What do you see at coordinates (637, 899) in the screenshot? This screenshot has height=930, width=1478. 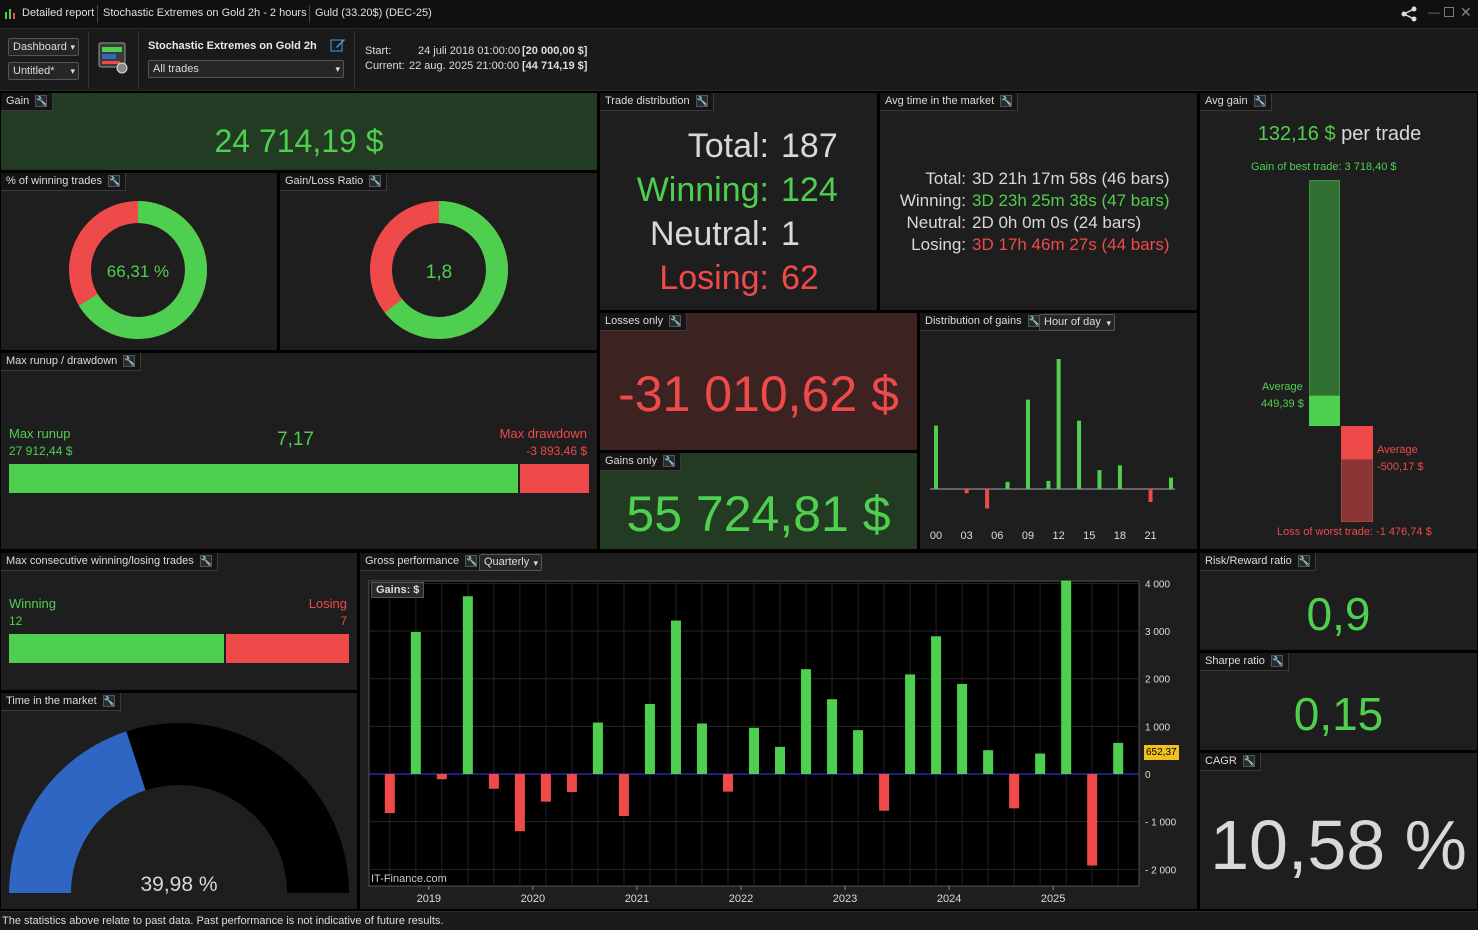 I see `x-tick-label: 2021` at bounding box center [637, 899].